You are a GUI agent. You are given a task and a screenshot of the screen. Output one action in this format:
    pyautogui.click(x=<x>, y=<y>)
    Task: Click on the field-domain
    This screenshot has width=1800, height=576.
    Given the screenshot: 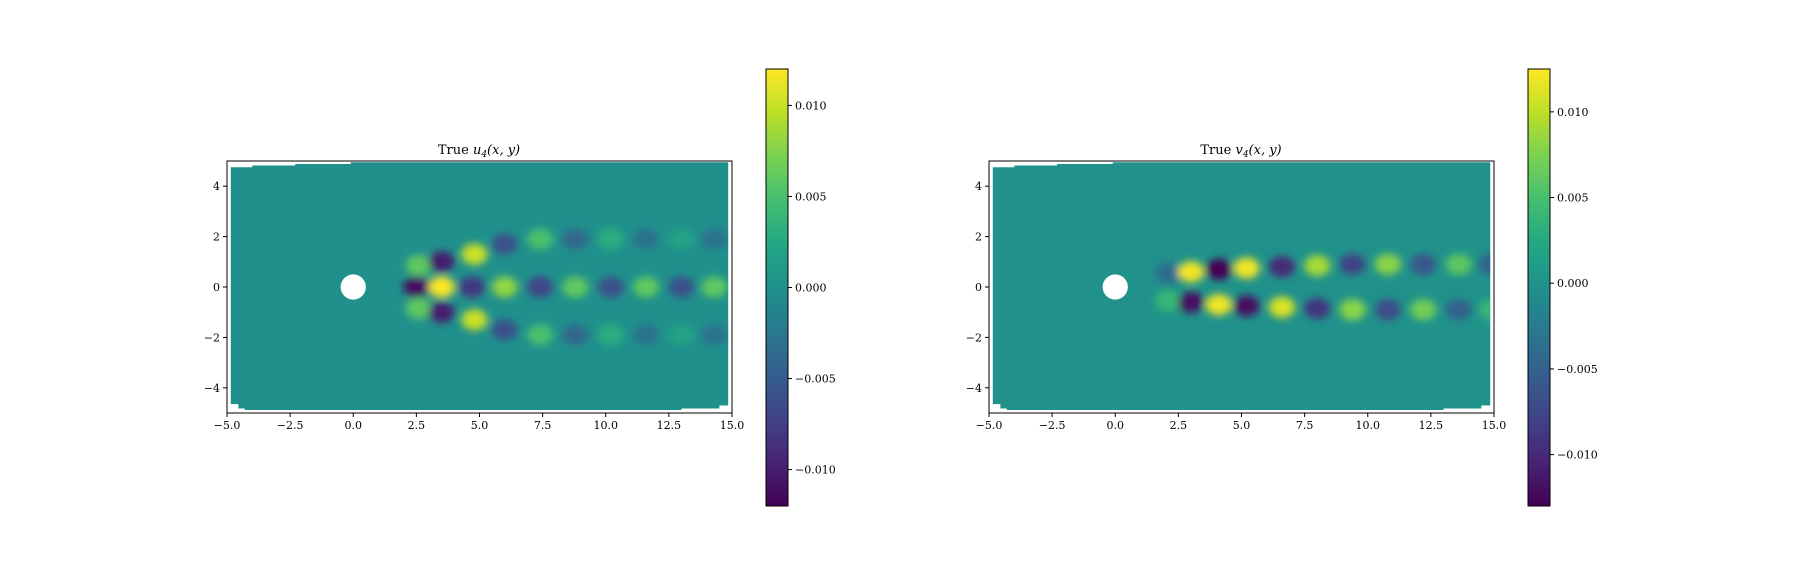 What is the action you would take?
    pyautogui.click(x=479, y=286)
    